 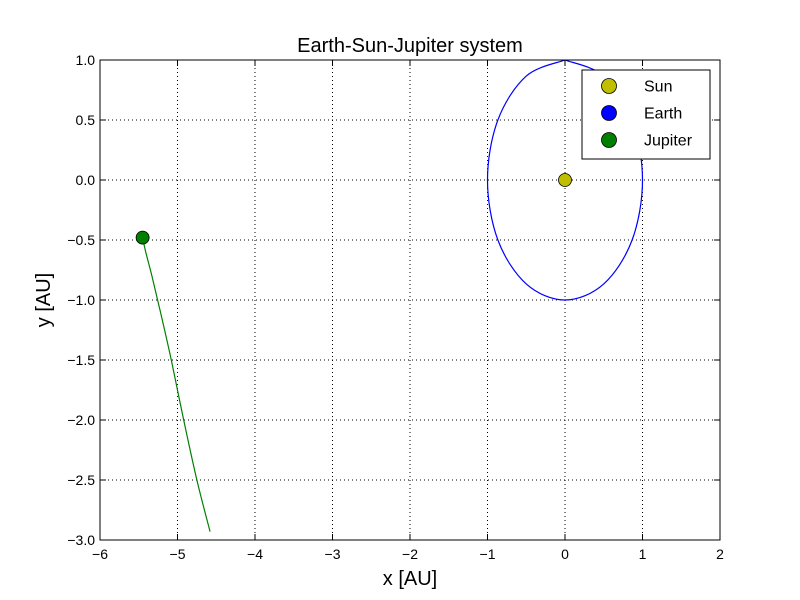 What do you see at coordinates (44, 300) in the screenshot?
I see `y-axis-label: y [AU]` at bounding box center [44, 300].